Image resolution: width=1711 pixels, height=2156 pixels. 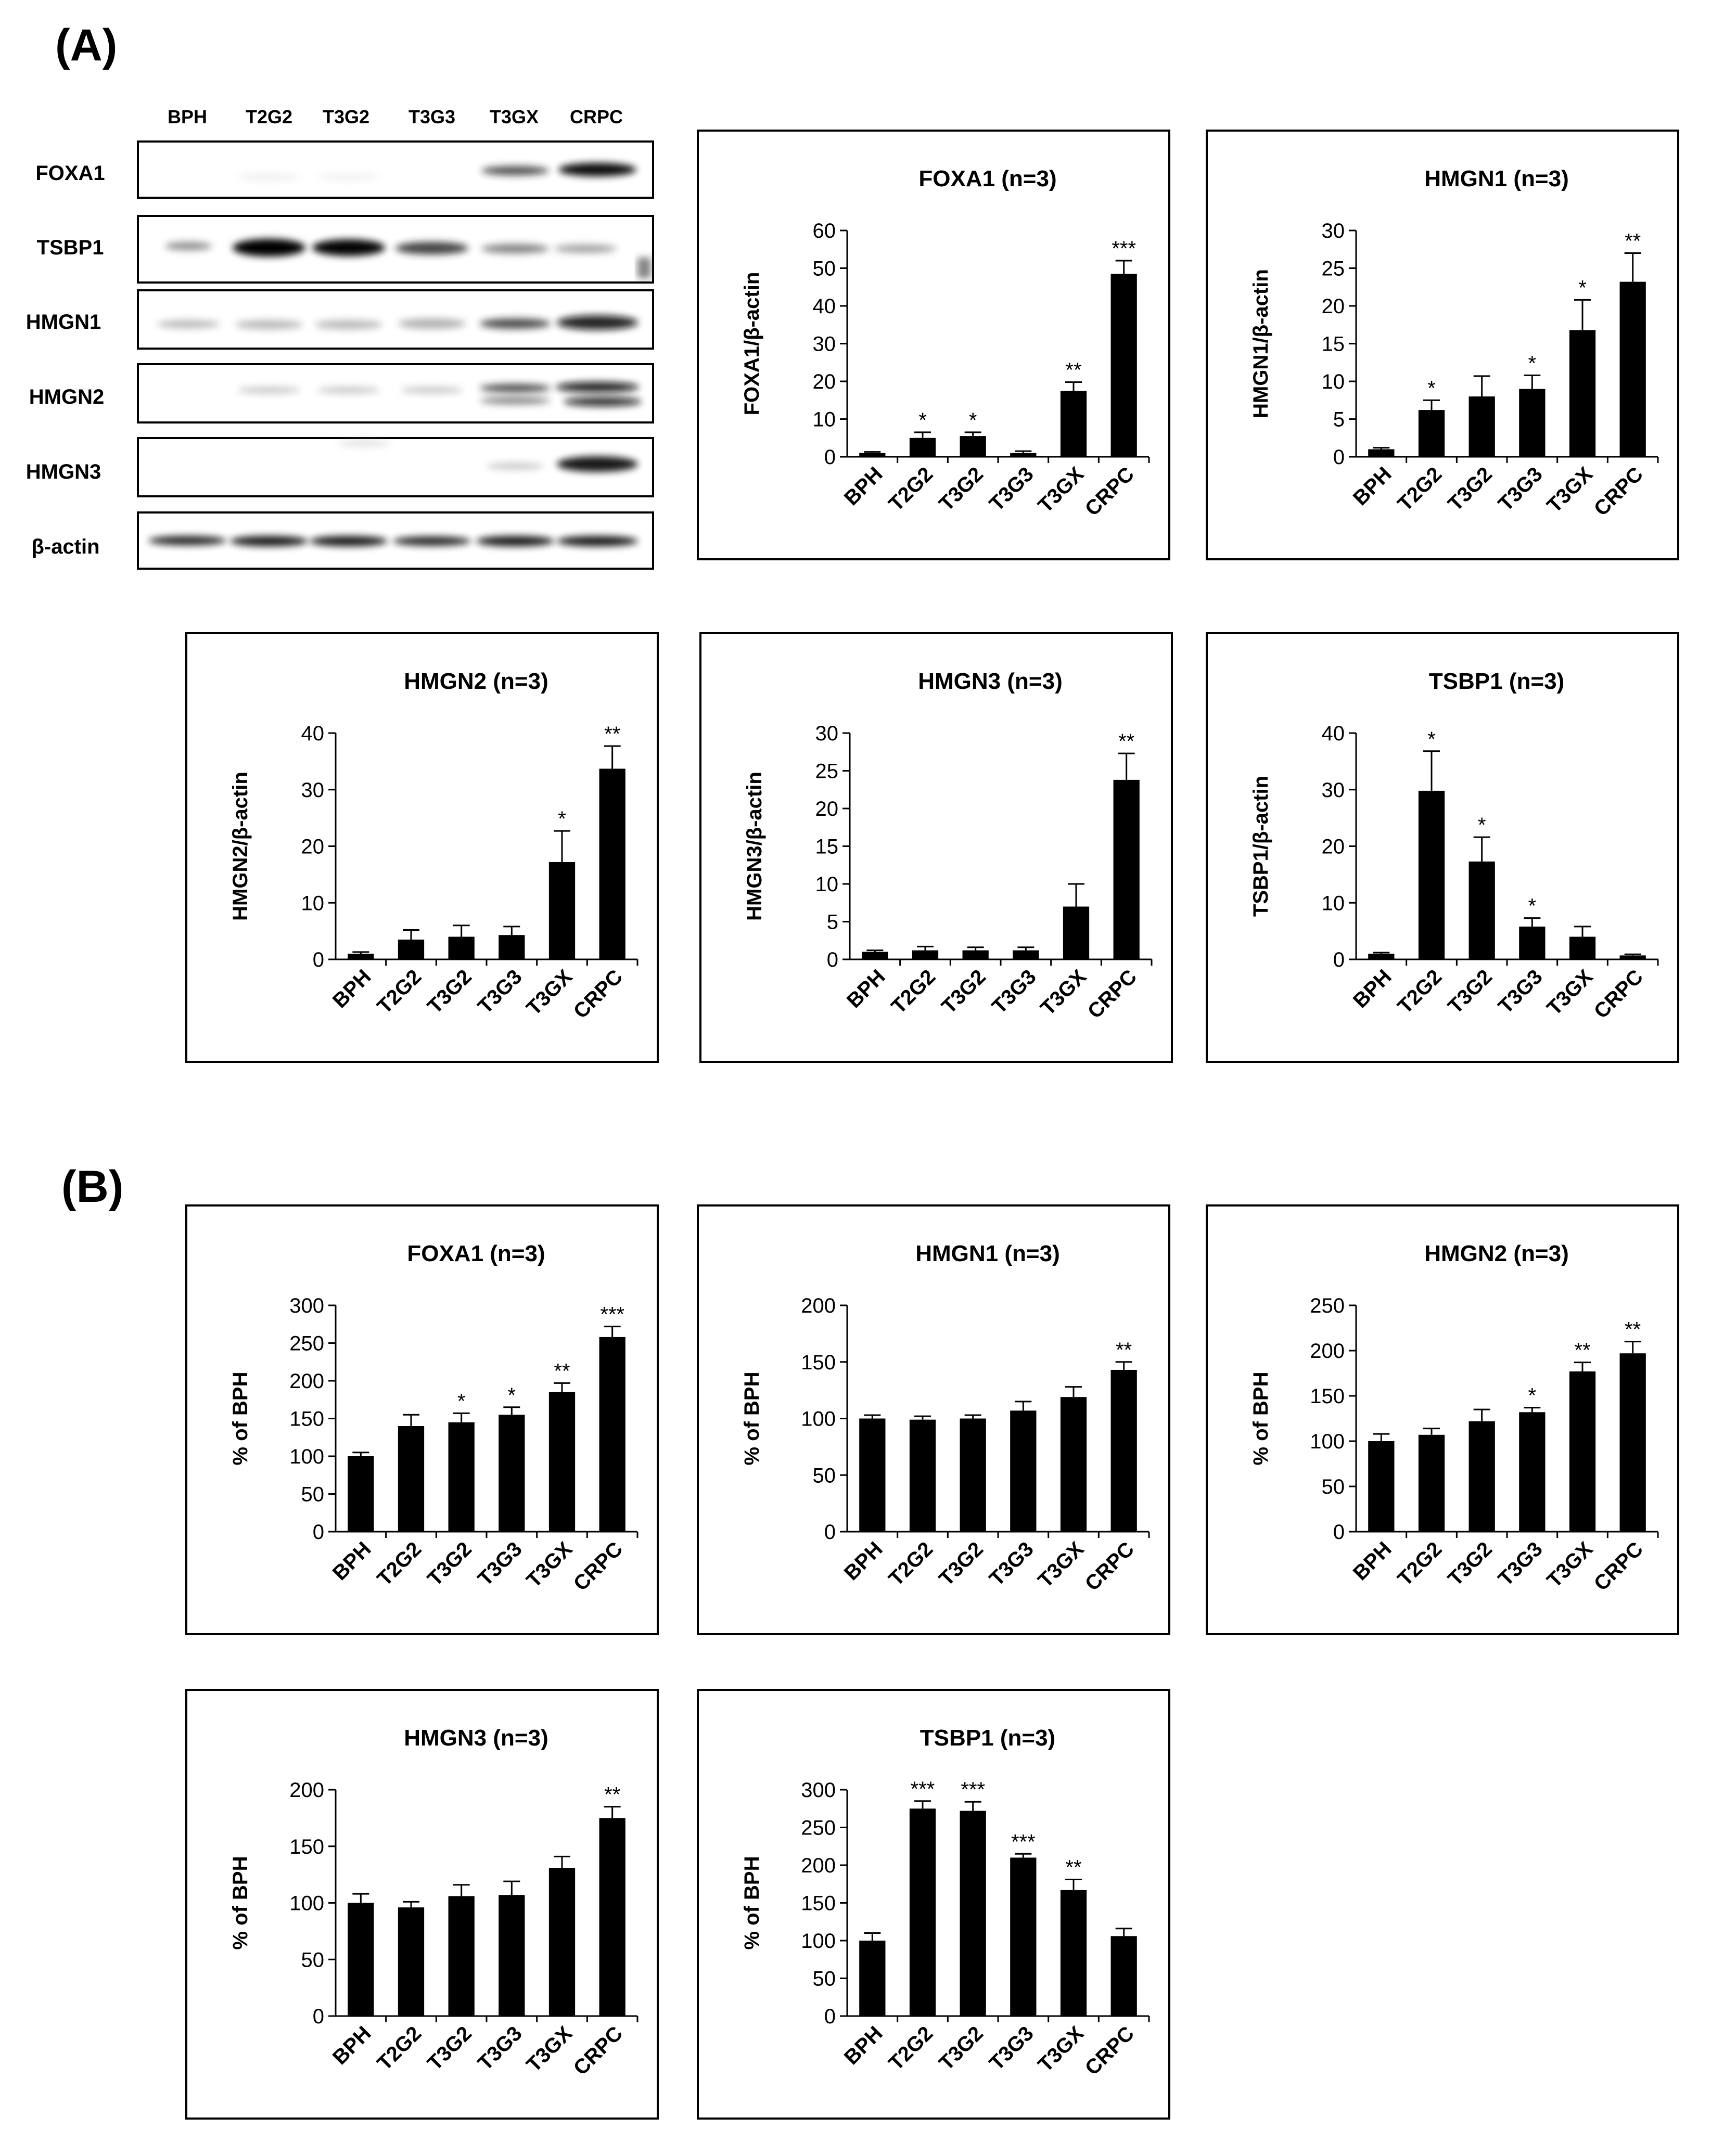 I want to click on y-axis-label: HMGN1/β-actin, so click(x=1260, y=343).